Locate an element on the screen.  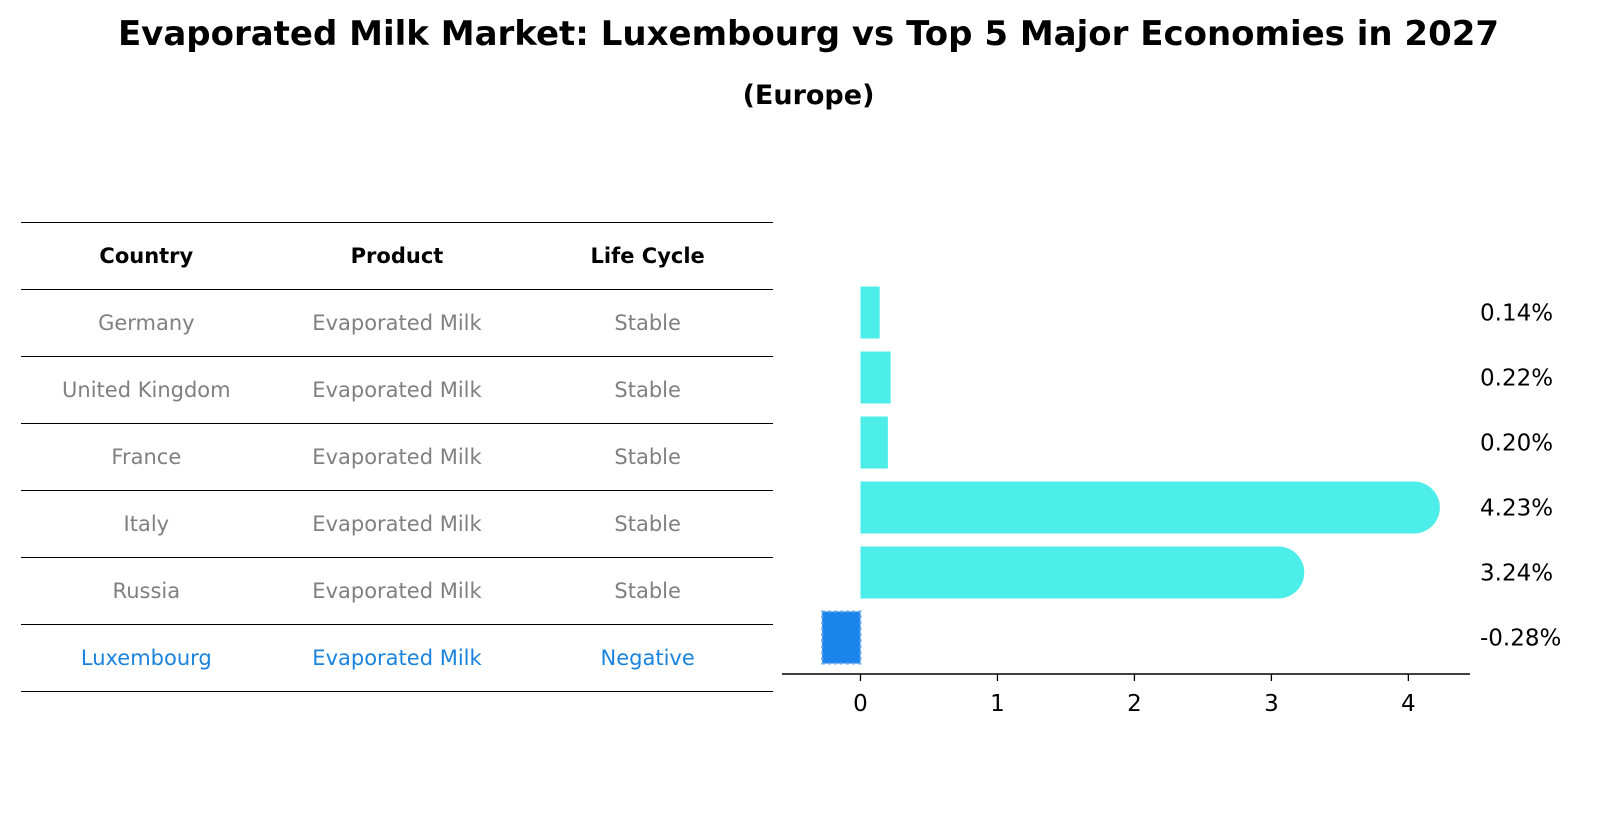
x-tick-label: 4 is located at coordinates (1408, 704).